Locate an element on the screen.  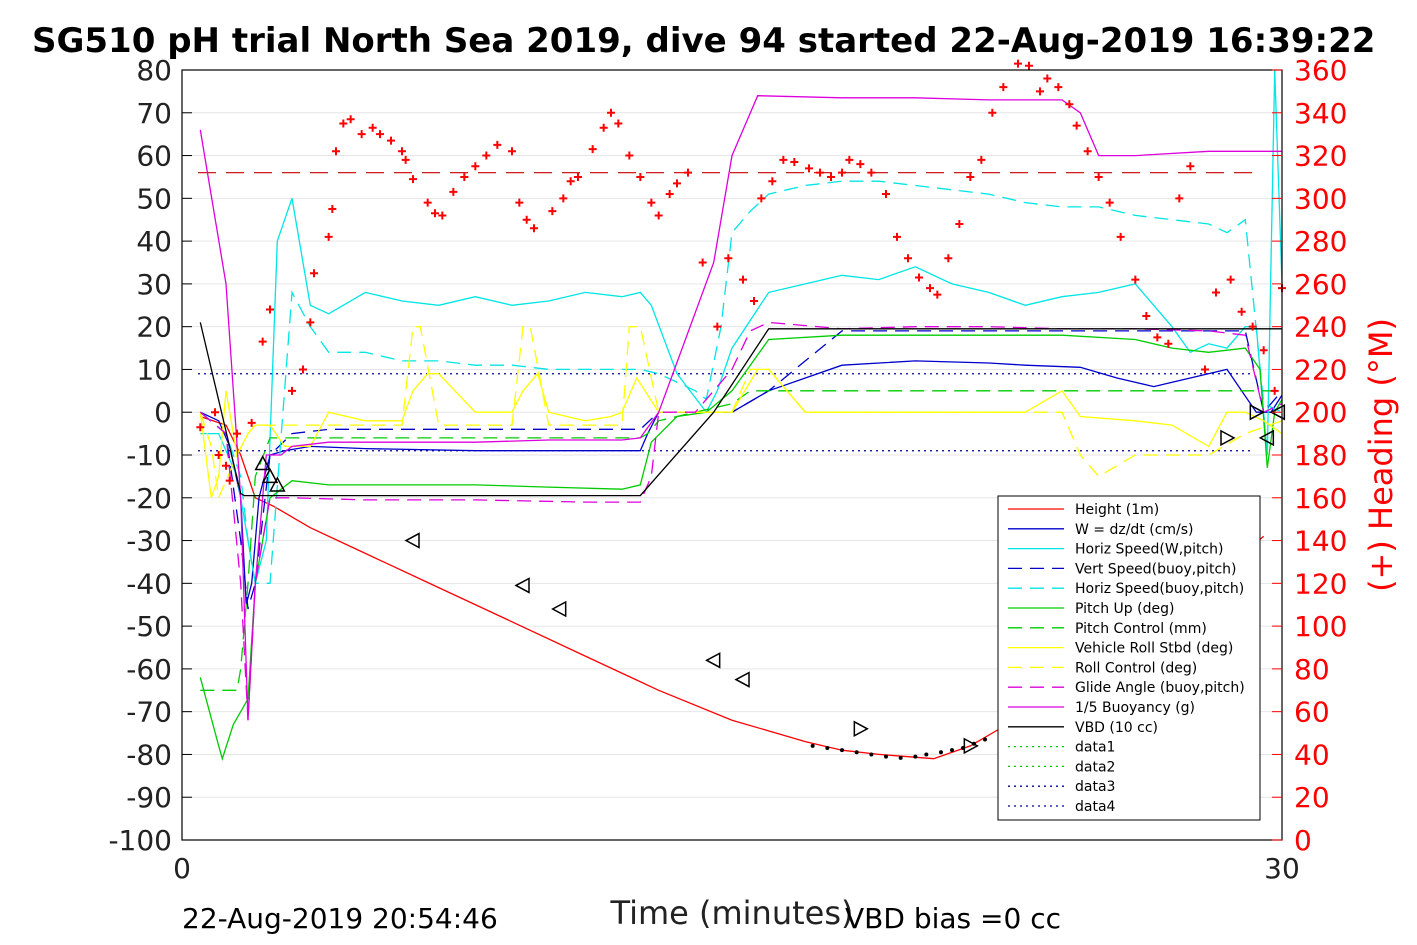
legend-label-13: data2 is located at coordinates (1095, 767).